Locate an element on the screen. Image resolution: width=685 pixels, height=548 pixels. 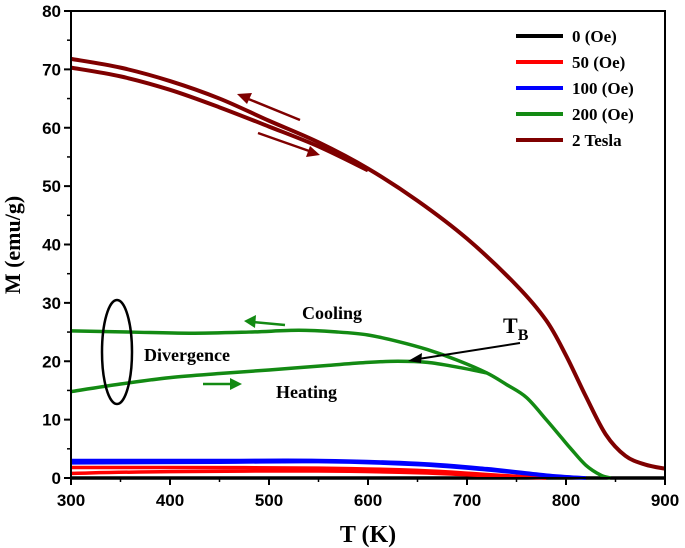
tesla-cooling-arrowhead is located at coordinates (244, 98).